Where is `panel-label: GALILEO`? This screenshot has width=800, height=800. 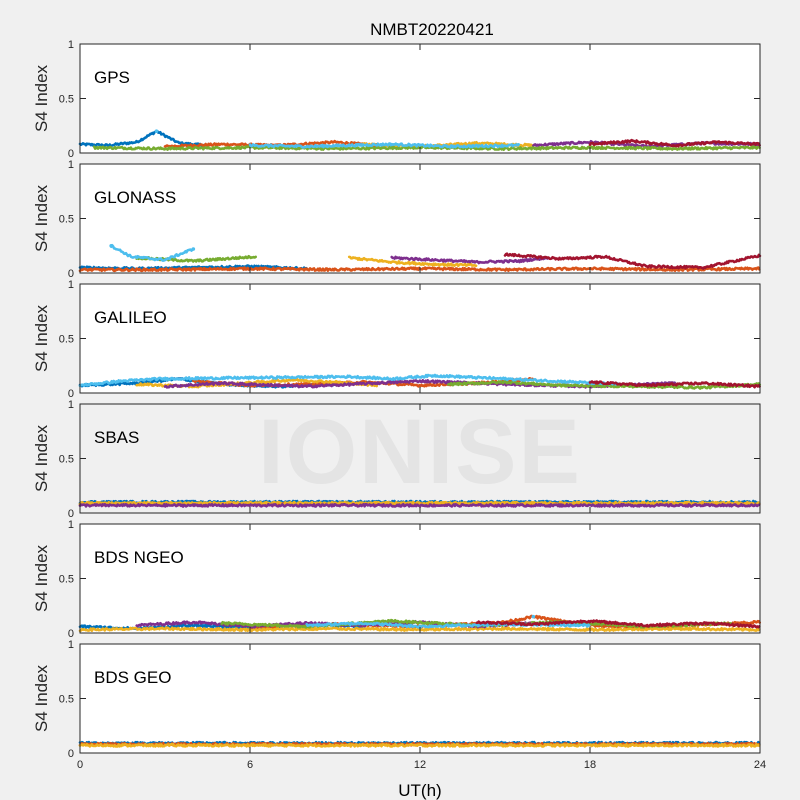 panel-label: GALILEO is located at coordinates (130, 317).